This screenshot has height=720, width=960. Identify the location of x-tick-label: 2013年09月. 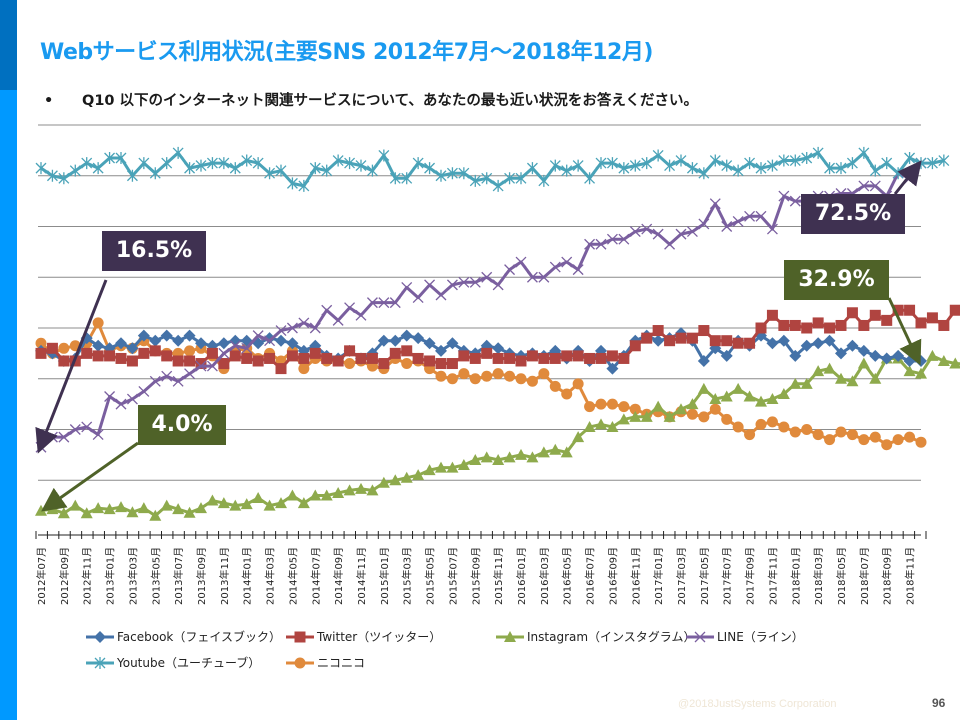
(201, 576).